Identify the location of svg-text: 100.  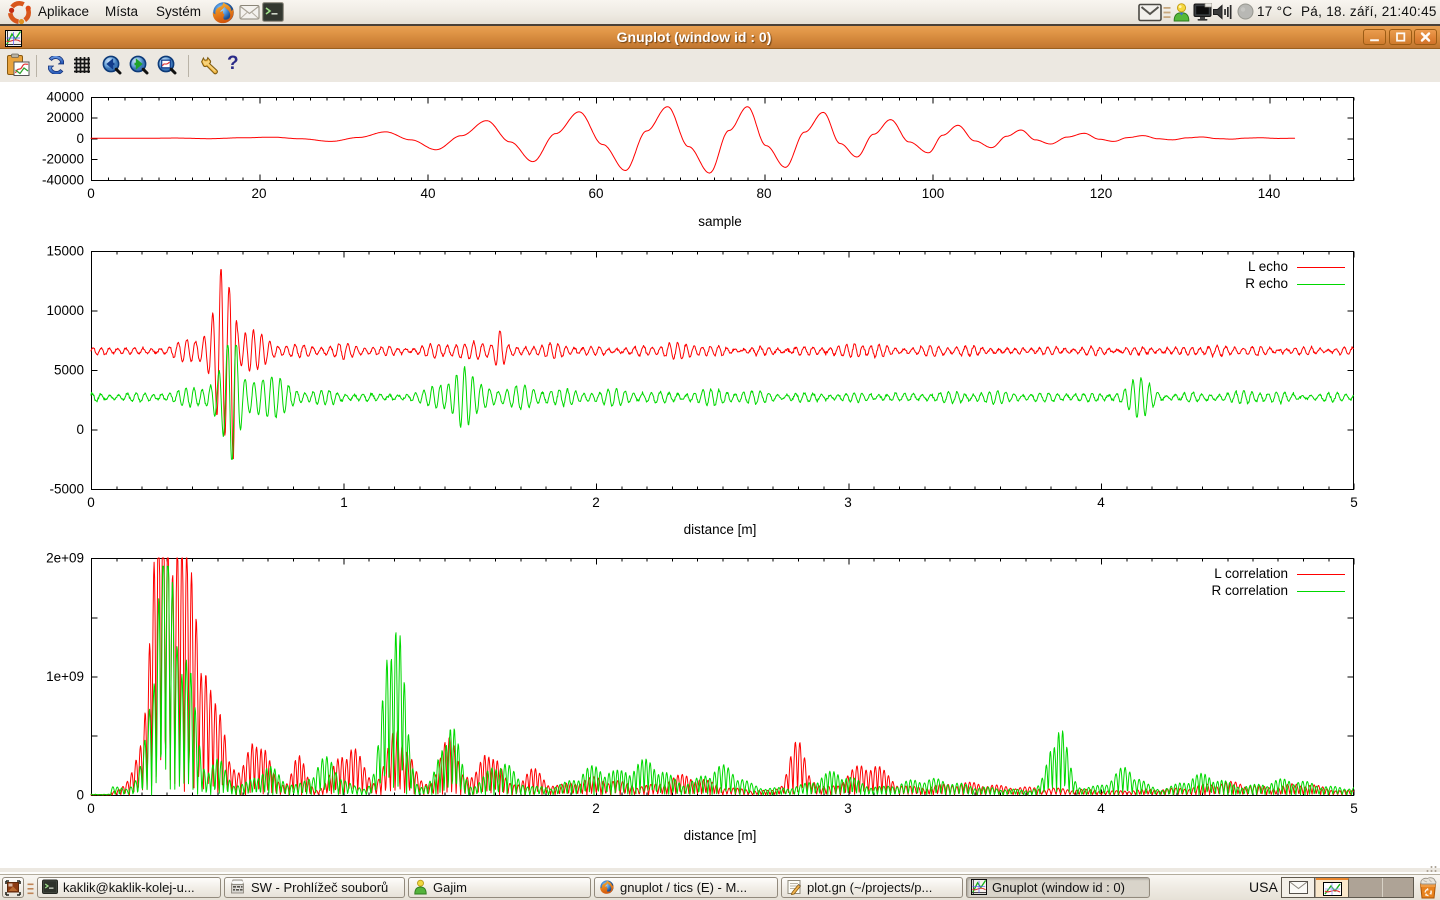
(933, 193).